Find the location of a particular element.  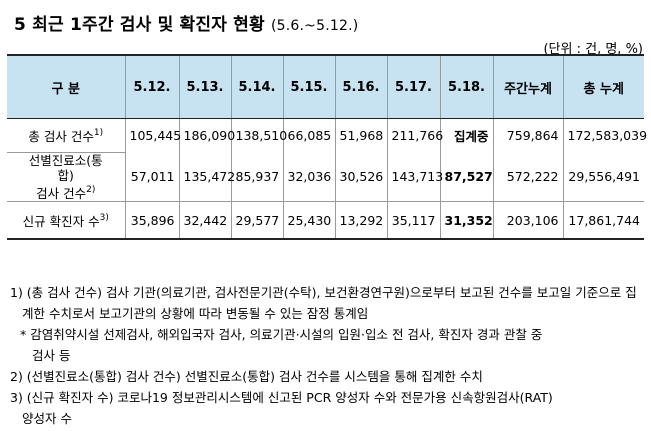

title-text: 5 최근 1주간 검사 및 확진자 현황 is located at coordinates (139, 25).